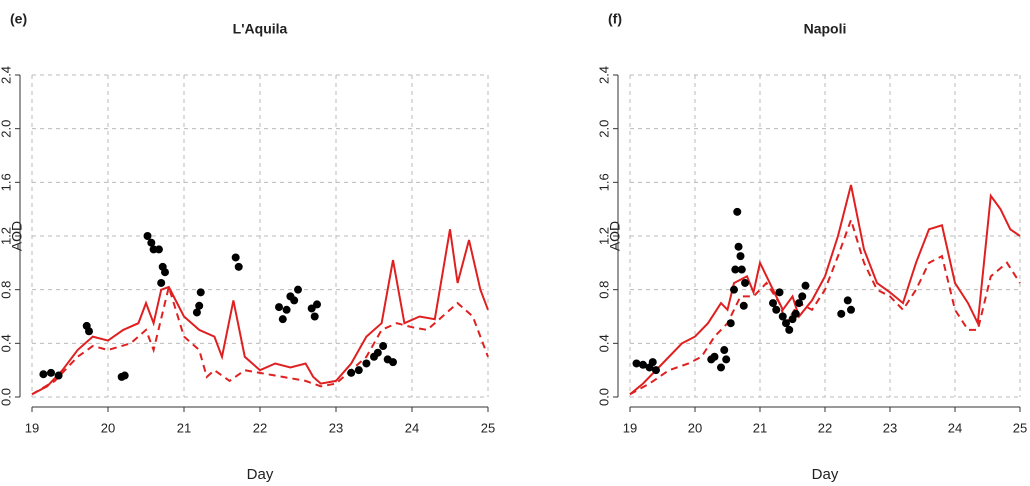  I want to click on panel-label: (f), so click(615, 19).